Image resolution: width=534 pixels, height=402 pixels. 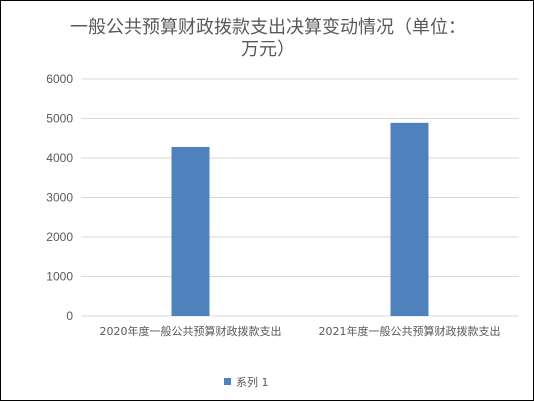 I want to click on y-tick-label-0: 0, so click(x=69, y=316).